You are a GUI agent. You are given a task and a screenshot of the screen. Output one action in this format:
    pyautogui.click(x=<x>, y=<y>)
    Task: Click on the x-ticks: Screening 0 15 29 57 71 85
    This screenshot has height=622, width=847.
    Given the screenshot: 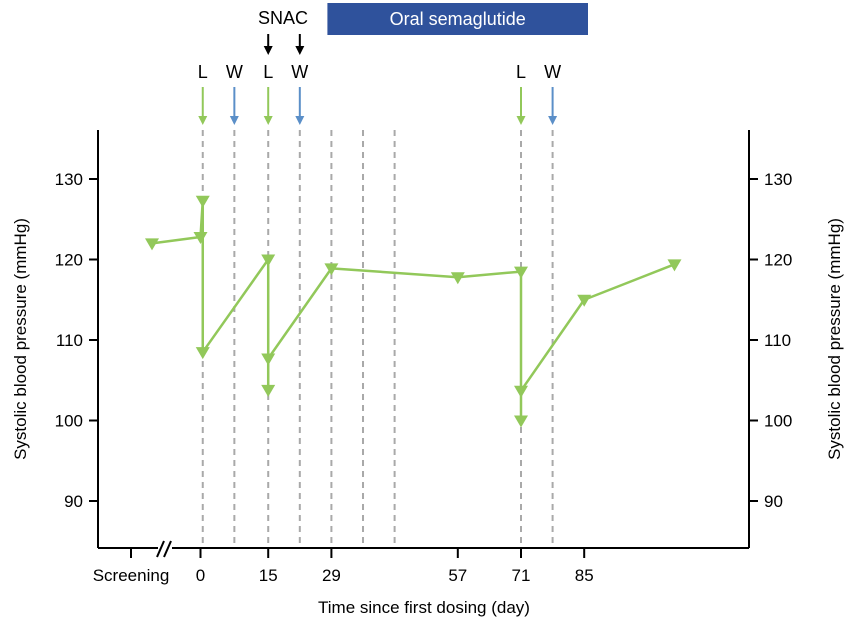 What is the action you would take?
    pyautogui.click(x=343, y=566)
    